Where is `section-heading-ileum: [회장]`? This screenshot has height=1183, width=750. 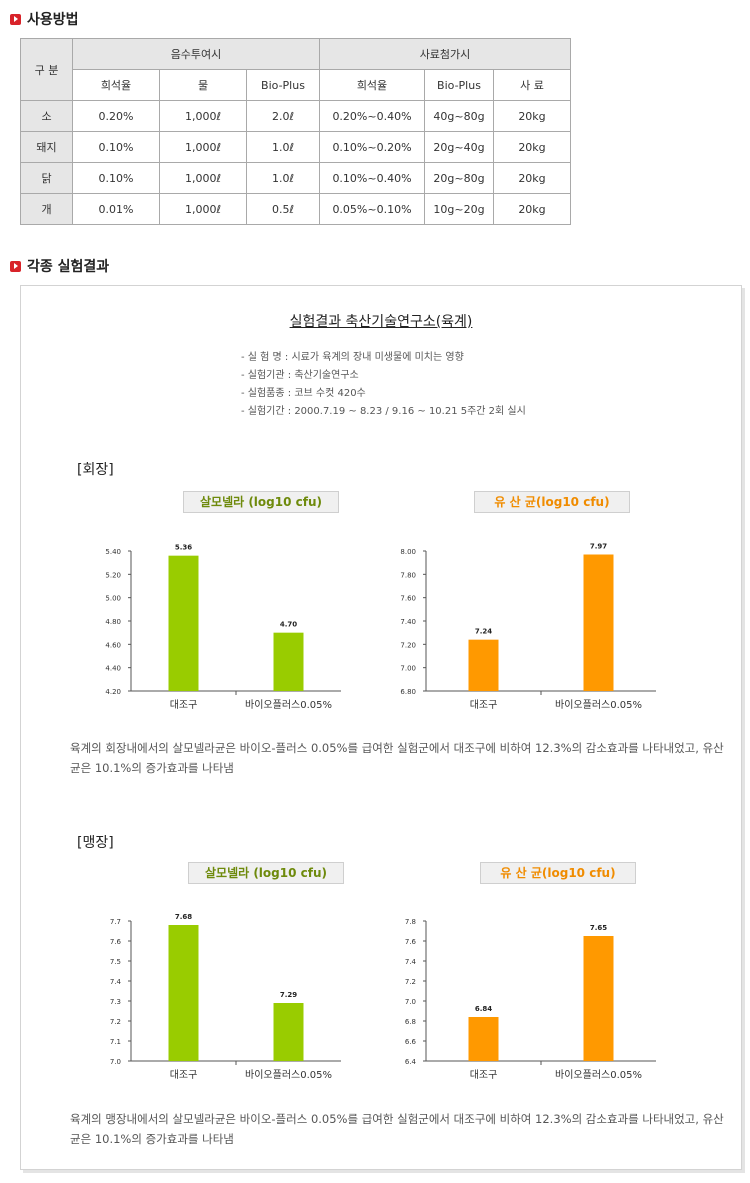
section-heading-ileum: [회장] is located at coordinates (95, 470).